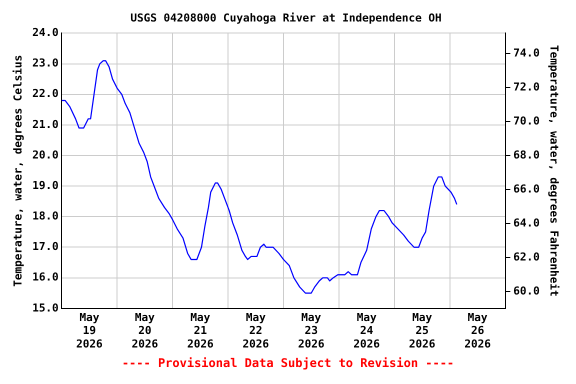 Image resolution: width=576 pixels, height=384 pixels. I want to click on y2-tick-label: 74.0, so click(526, 53).